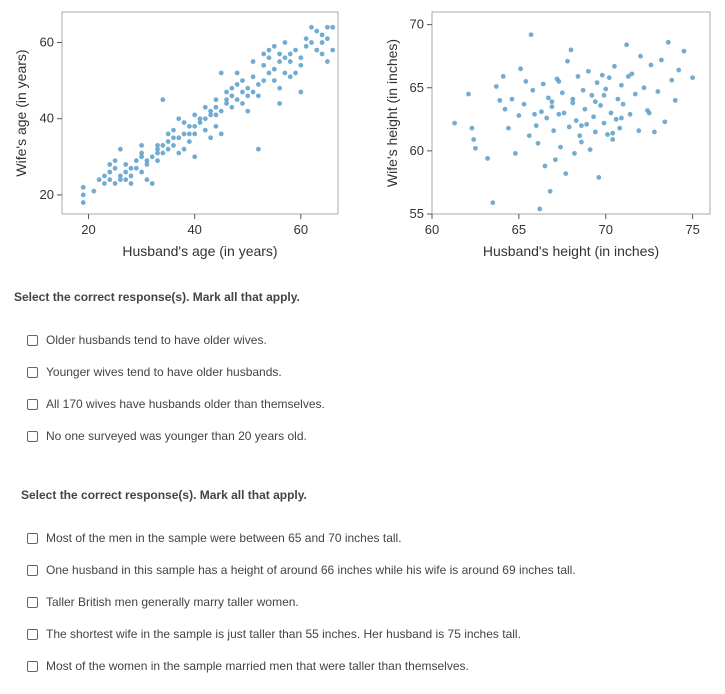 This screenshot has width=725, height=694. I want to click on height-x-tick-label: 65, so click(519, 229).